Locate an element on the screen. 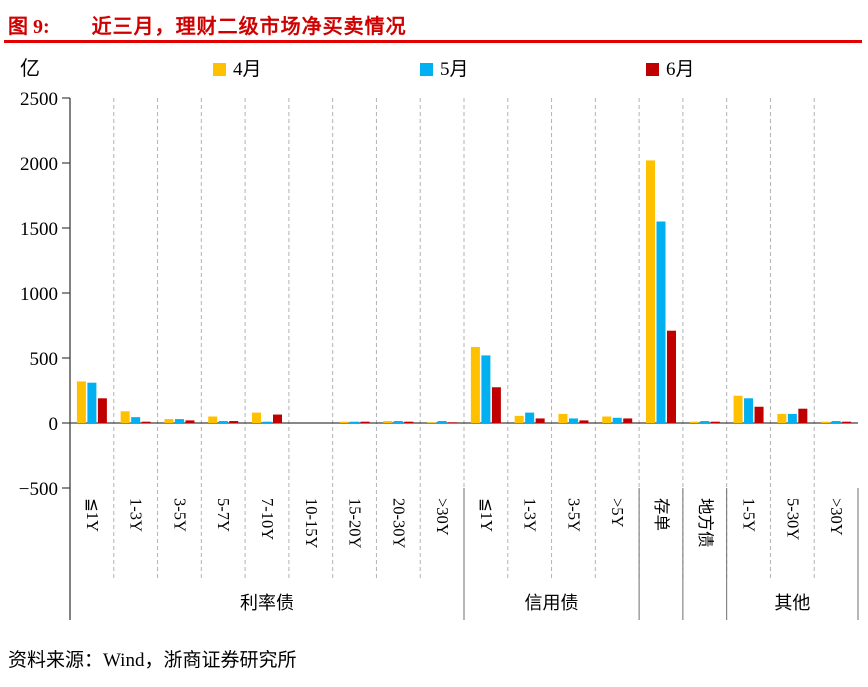 The image size is (868, 687). bar-5月->5Y is located at coordinates (617, 420).